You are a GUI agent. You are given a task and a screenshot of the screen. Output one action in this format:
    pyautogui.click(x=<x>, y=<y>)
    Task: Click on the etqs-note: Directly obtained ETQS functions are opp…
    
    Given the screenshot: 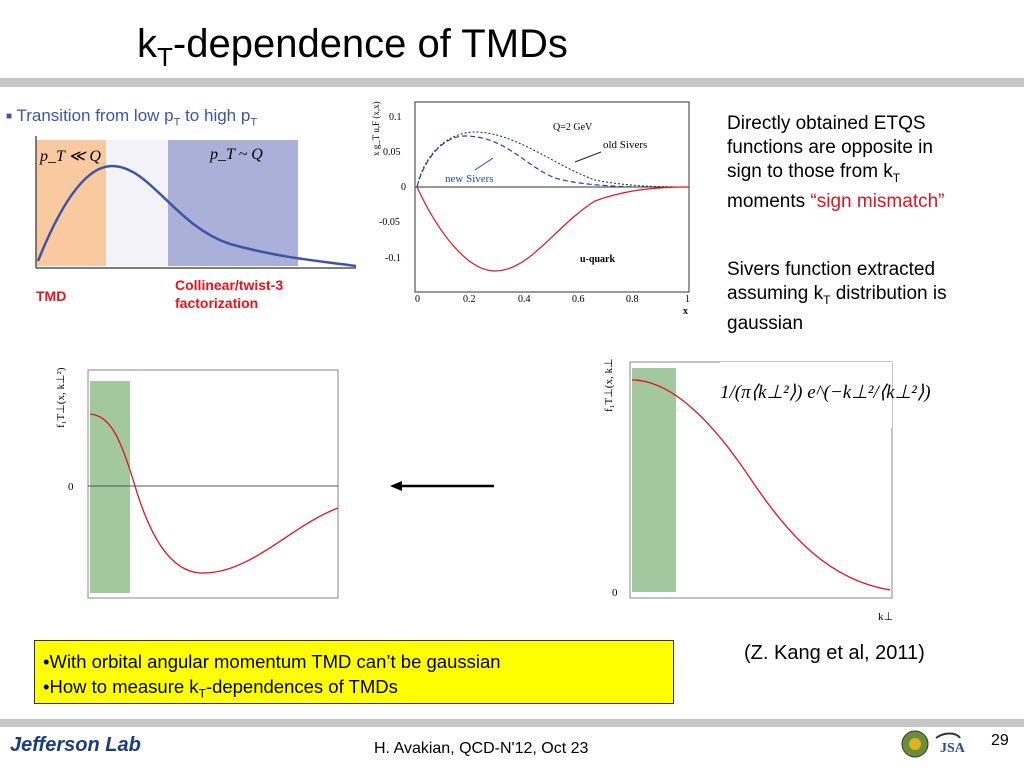 What is the action you would take?
    pyautogui.click(x=836, y=162)
    